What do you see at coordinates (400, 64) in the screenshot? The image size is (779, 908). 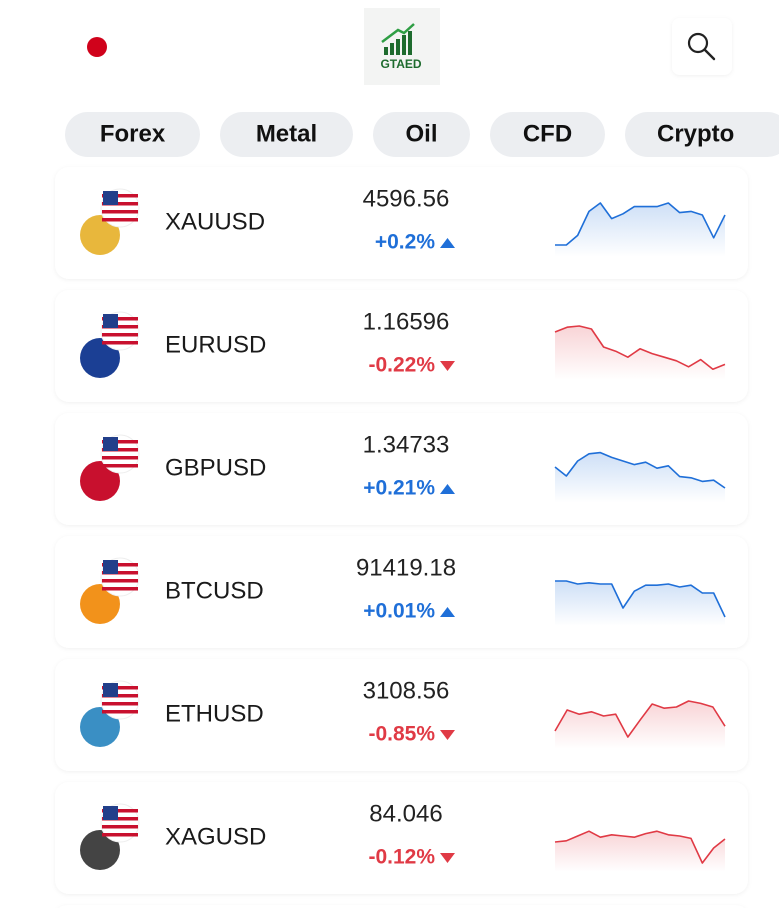 I see `logo-text: GTAED` at bounding box center [400, 64].